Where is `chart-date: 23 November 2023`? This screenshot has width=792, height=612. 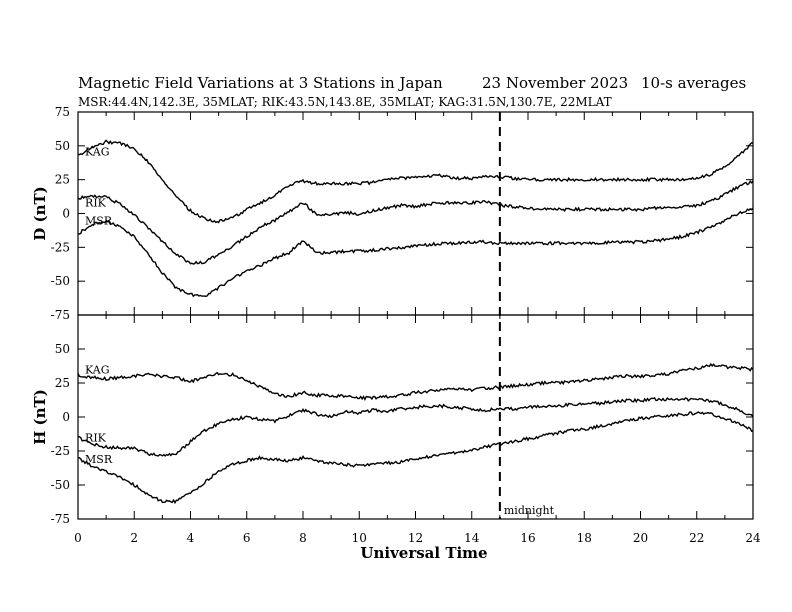 chart-date: 23 November 2023 is located at coordinates (555, 83).